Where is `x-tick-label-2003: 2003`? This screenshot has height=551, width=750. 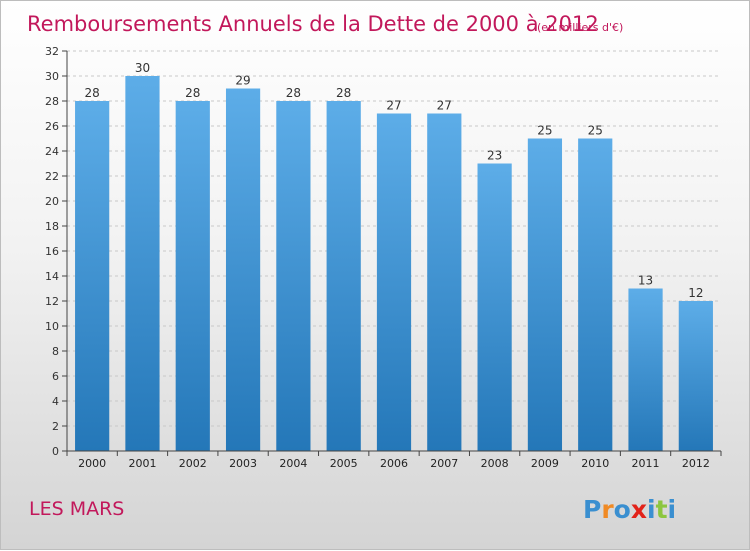 x-tick-label-2003: 2003 is located at coordinates (243, 463).